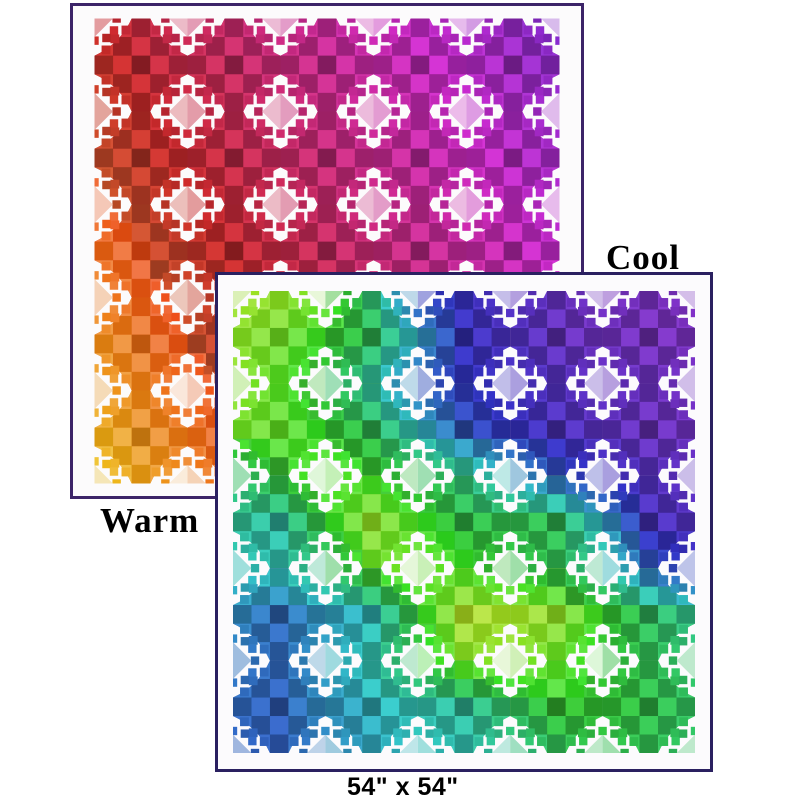 Image resolution: width=800 pixels, height=801 pixels. What do you see at coordinates (643, 257) in the screenshot?
I see `cool-quilt-label: Cool` at bounding box center [643, 257].